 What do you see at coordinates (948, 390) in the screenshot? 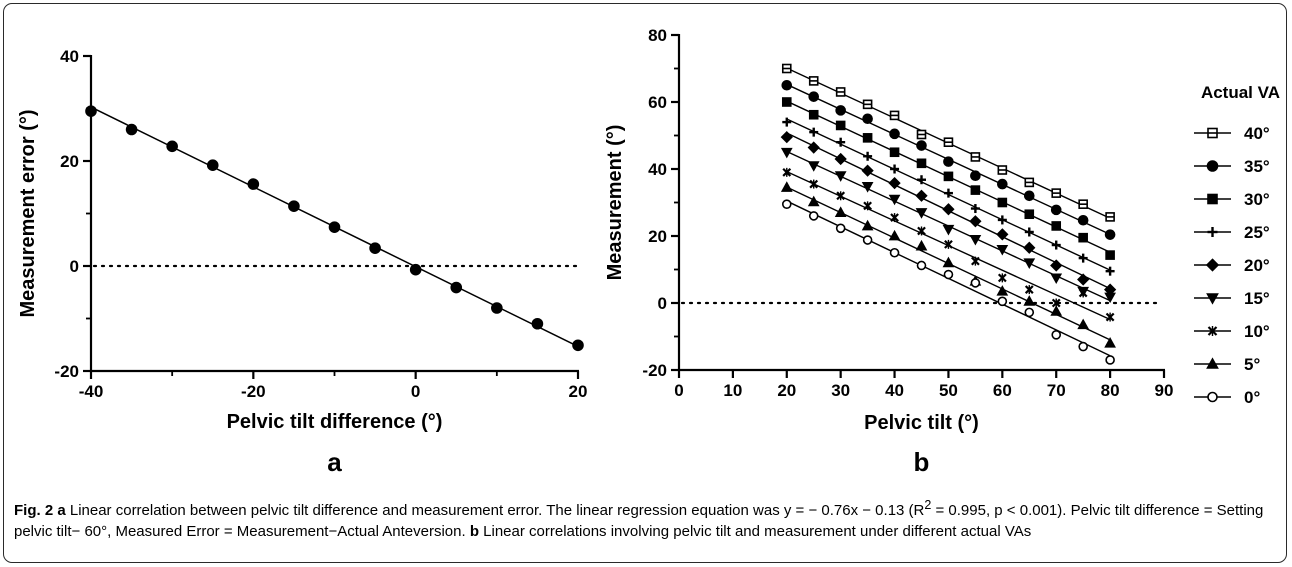
I see `panel-b-x-tick-label: 50` at bounding box center [948, 390].